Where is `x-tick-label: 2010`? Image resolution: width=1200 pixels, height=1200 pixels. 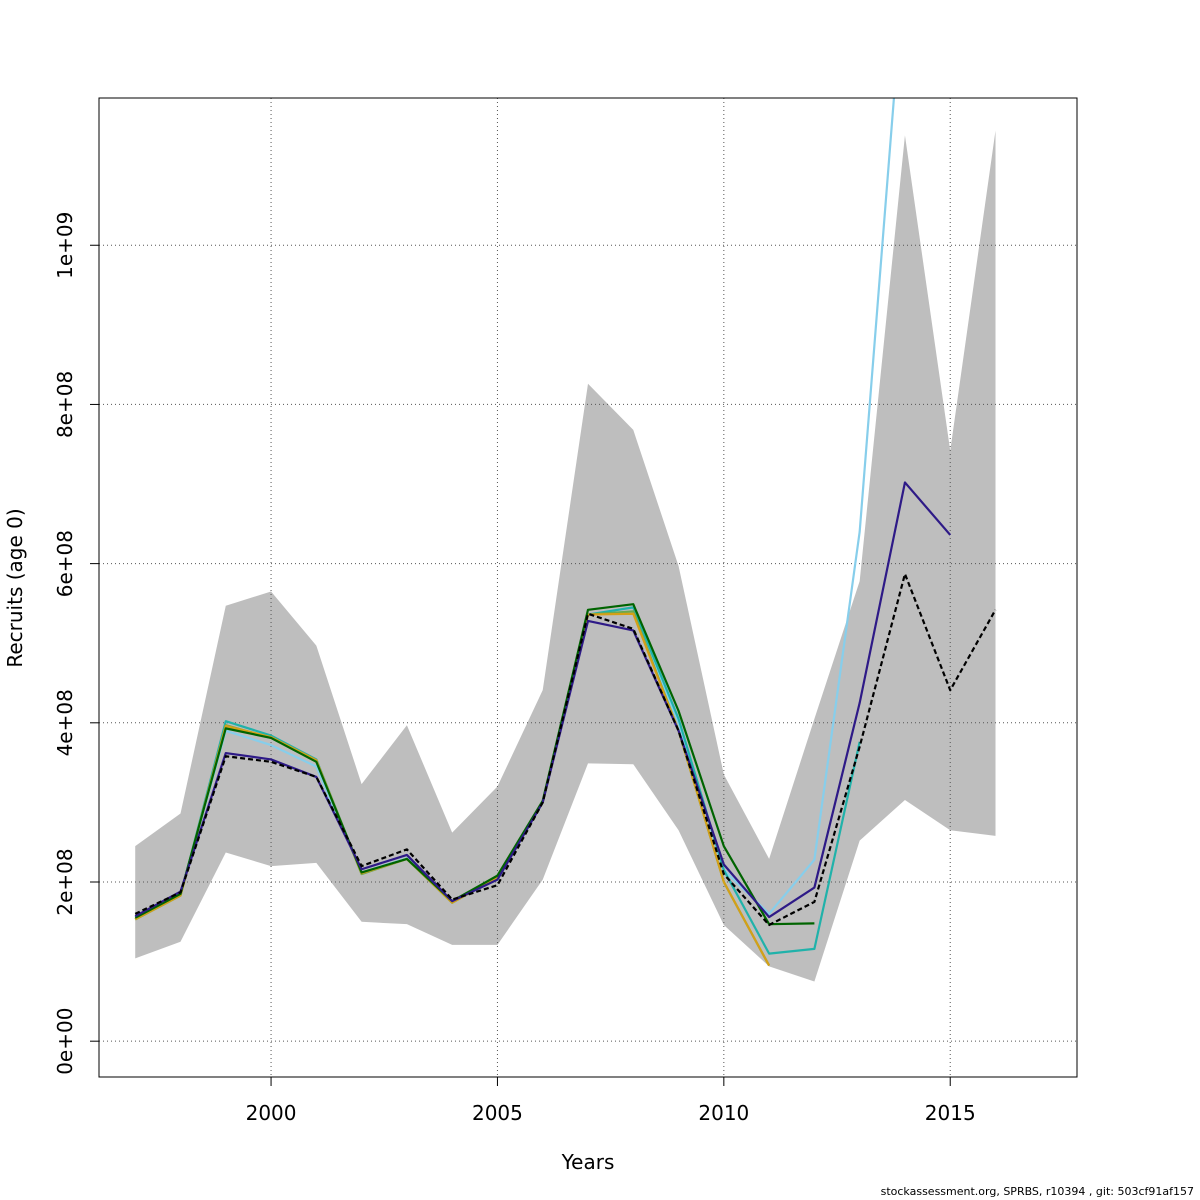 x-tick-label: 2010 is located at coordinates (723, 1113).